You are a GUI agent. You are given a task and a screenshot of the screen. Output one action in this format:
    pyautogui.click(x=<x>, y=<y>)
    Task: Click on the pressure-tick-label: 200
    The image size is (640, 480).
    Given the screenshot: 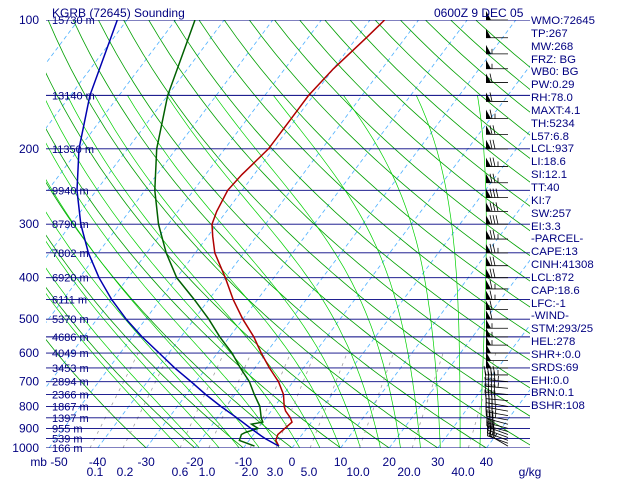 What is the action you would take?
    pyautogui.click(x=29, y=149)
    